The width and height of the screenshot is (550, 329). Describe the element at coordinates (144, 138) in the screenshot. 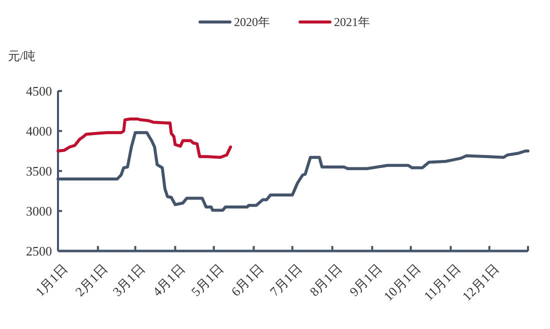

I see `line-series` at that location.